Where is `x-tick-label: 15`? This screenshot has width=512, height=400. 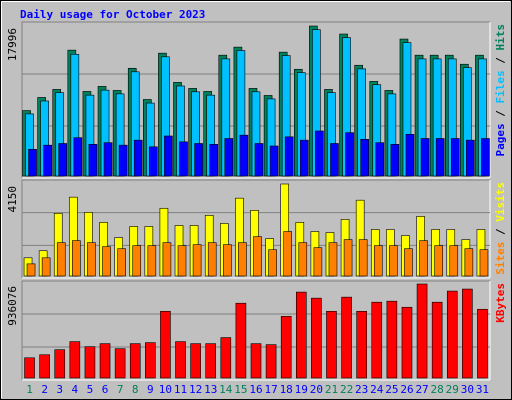 x-tick-label: 15 is located at coordinates (240, 389).